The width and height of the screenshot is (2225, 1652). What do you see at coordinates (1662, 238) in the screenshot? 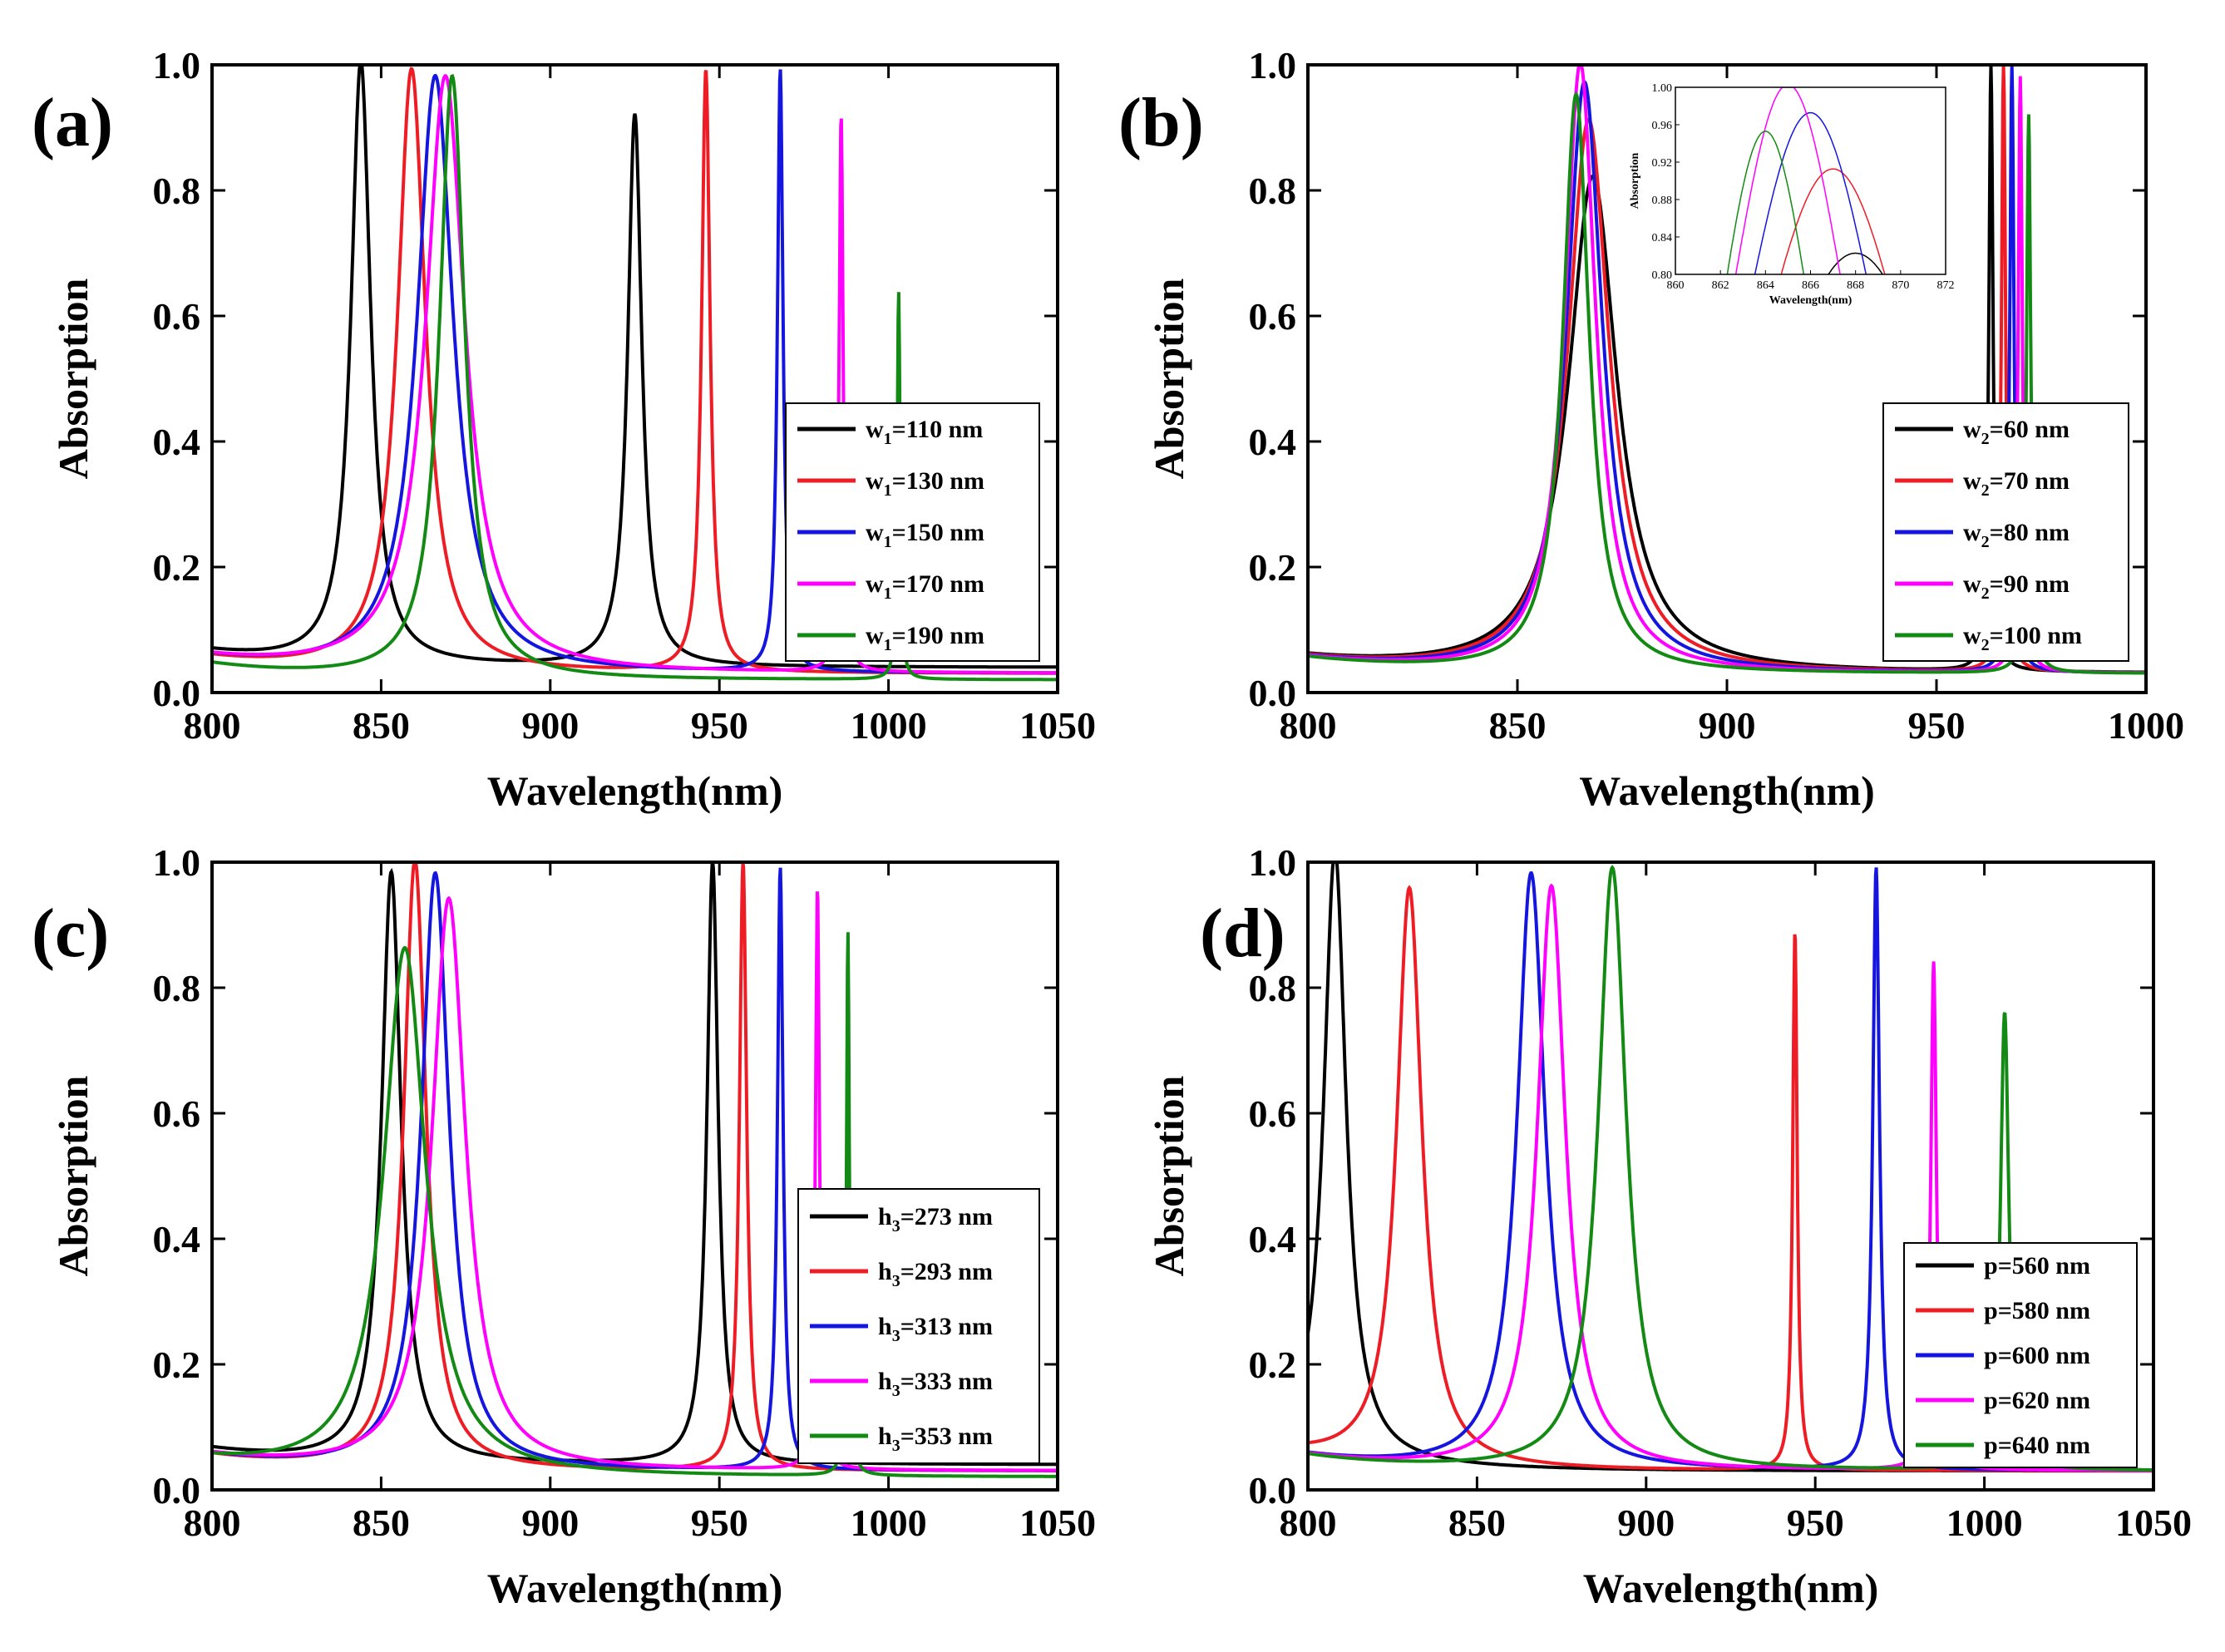
I see `inset-y-tick-label: 0.84` at bounding box center [1662, 238].